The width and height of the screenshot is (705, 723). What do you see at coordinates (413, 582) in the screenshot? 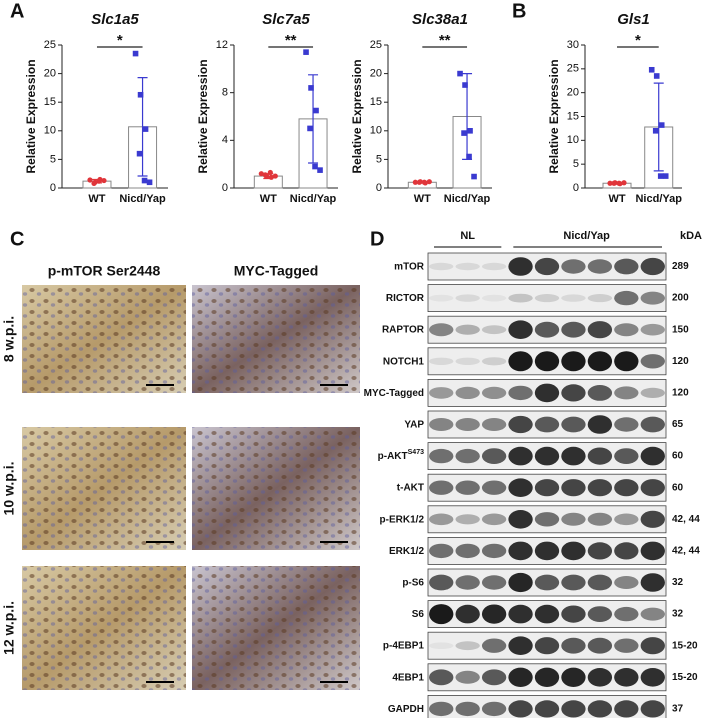
I see `row-label-text: p-S6` at bounding box center [413, 582].